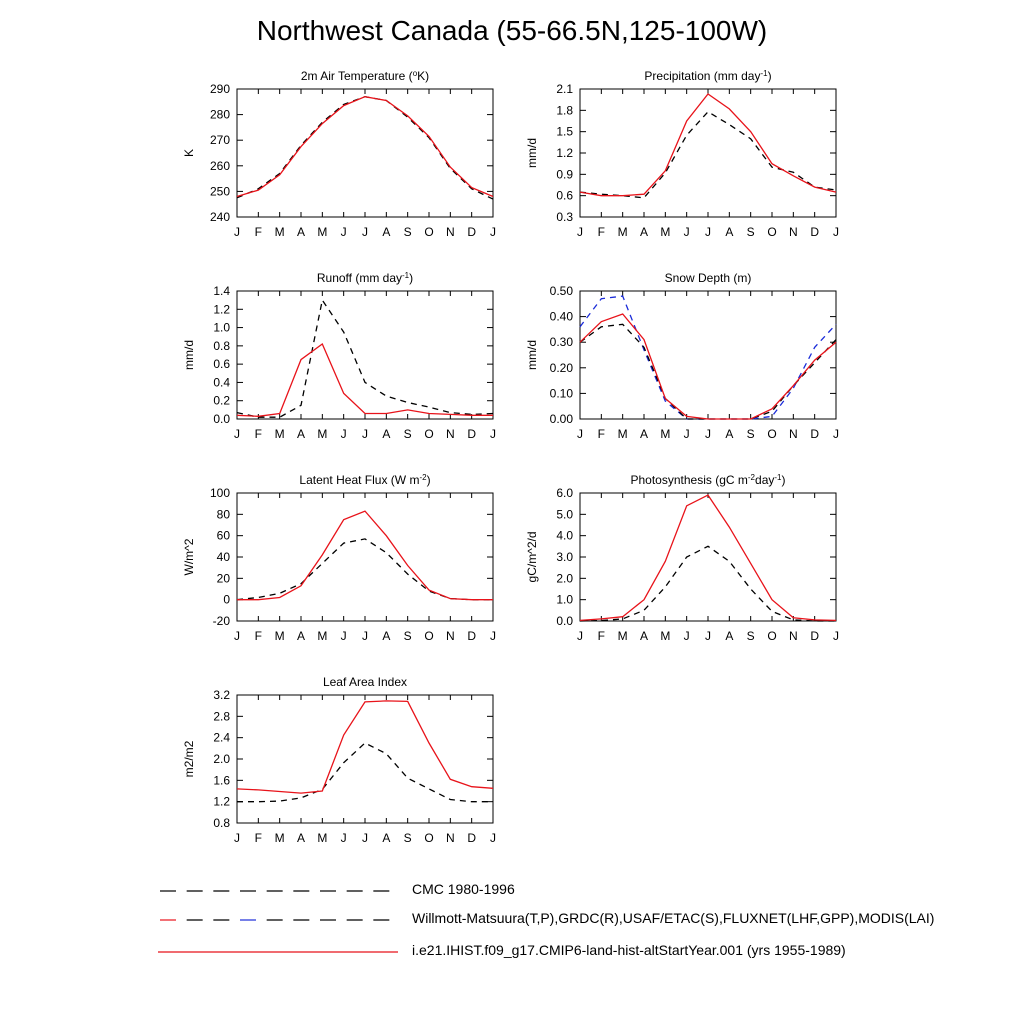 The height and width of the screenshot is (1024, 1024). I want to click on y-tick-label: 6.0, so click(564, 493).